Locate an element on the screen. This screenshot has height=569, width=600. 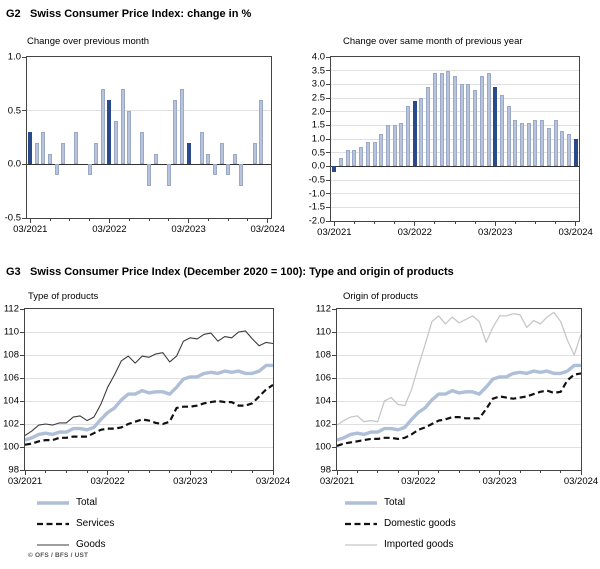
y-axis-label: 110 is located at coordinates (11, 332).